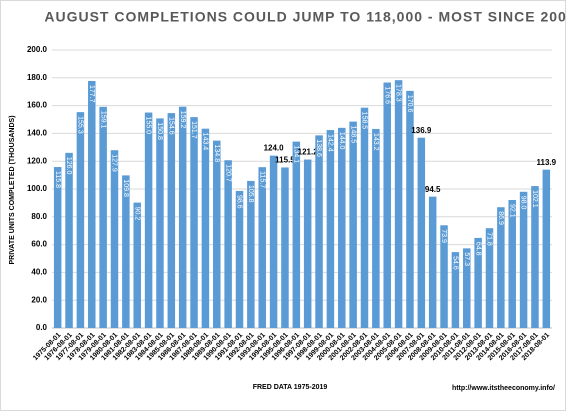  I want to click on data-label: 54.6, so click(455, 263).